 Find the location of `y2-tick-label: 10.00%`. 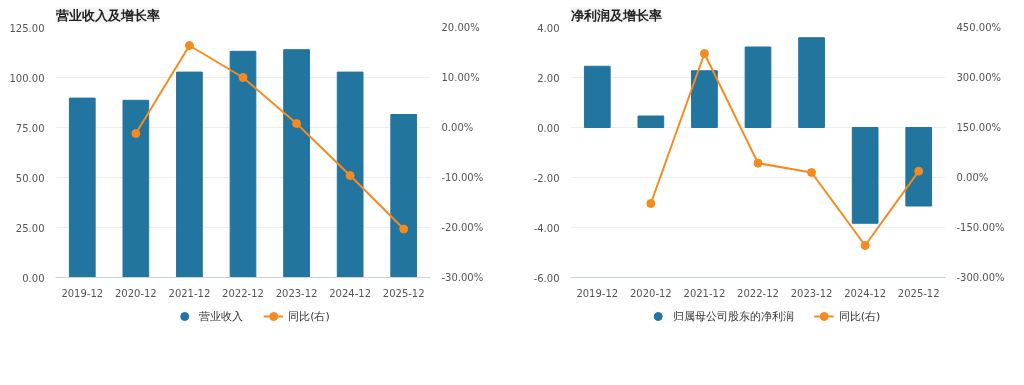

y2-tick-label: 10.00% is located at coordinates (460, 77).